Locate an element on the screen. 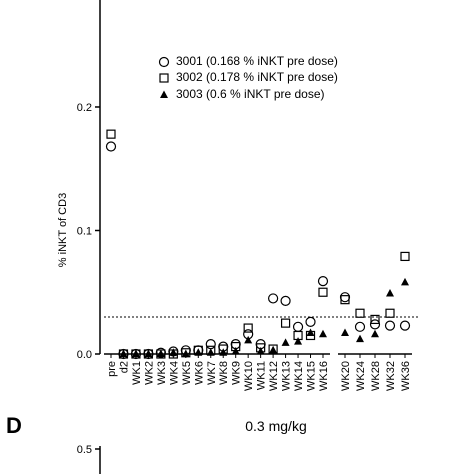 The width and height of the screenshot is (474, 474). x-tick-label: WK2 is located at coordinates (149, 373).